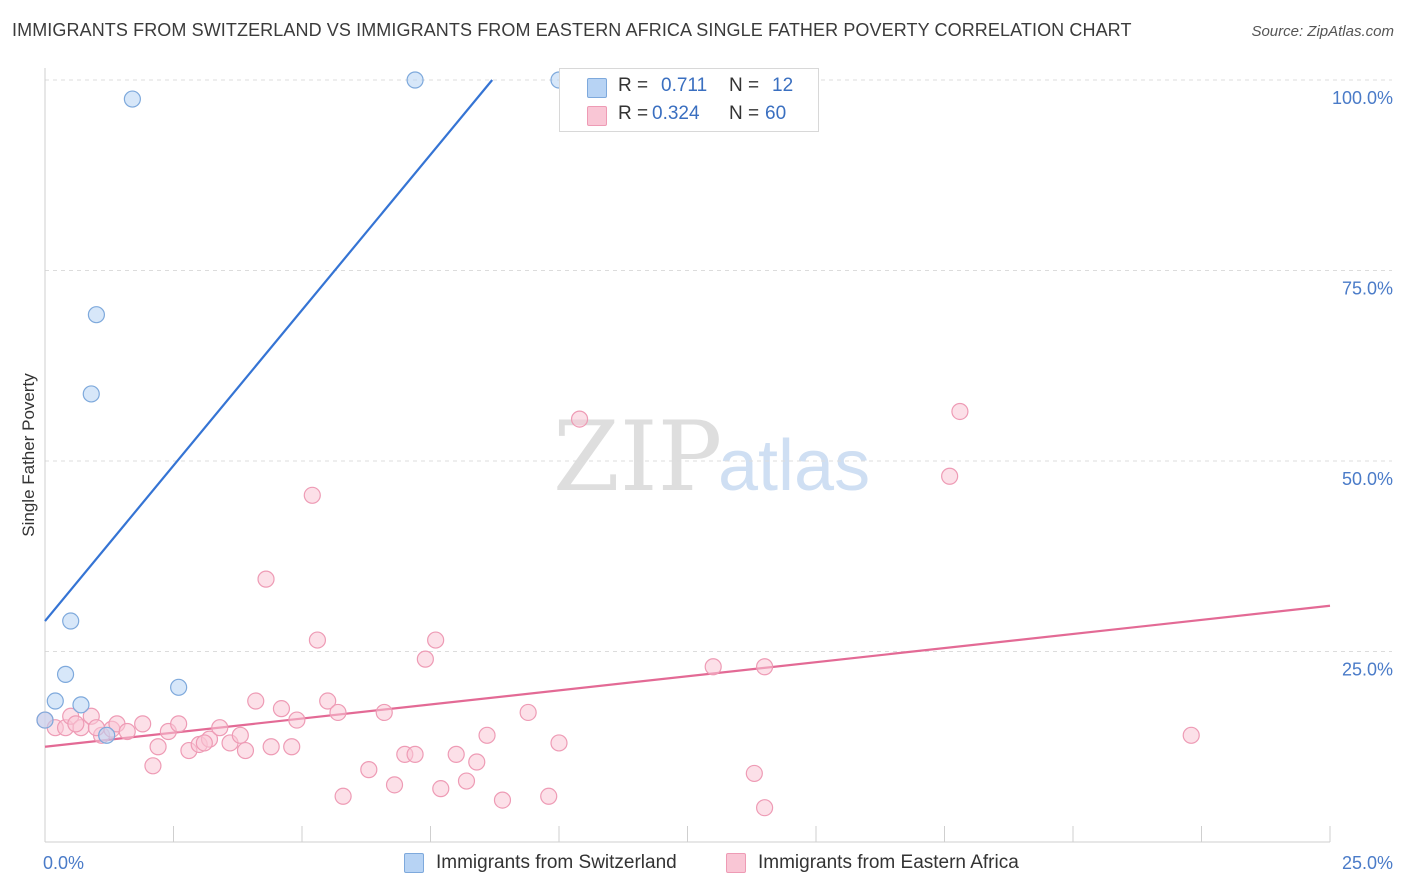 The image size is (1406, 892). Describe the element at coordinates (794, 466) in the screenshot. I see `watermark-atlas: atlas` at that location.